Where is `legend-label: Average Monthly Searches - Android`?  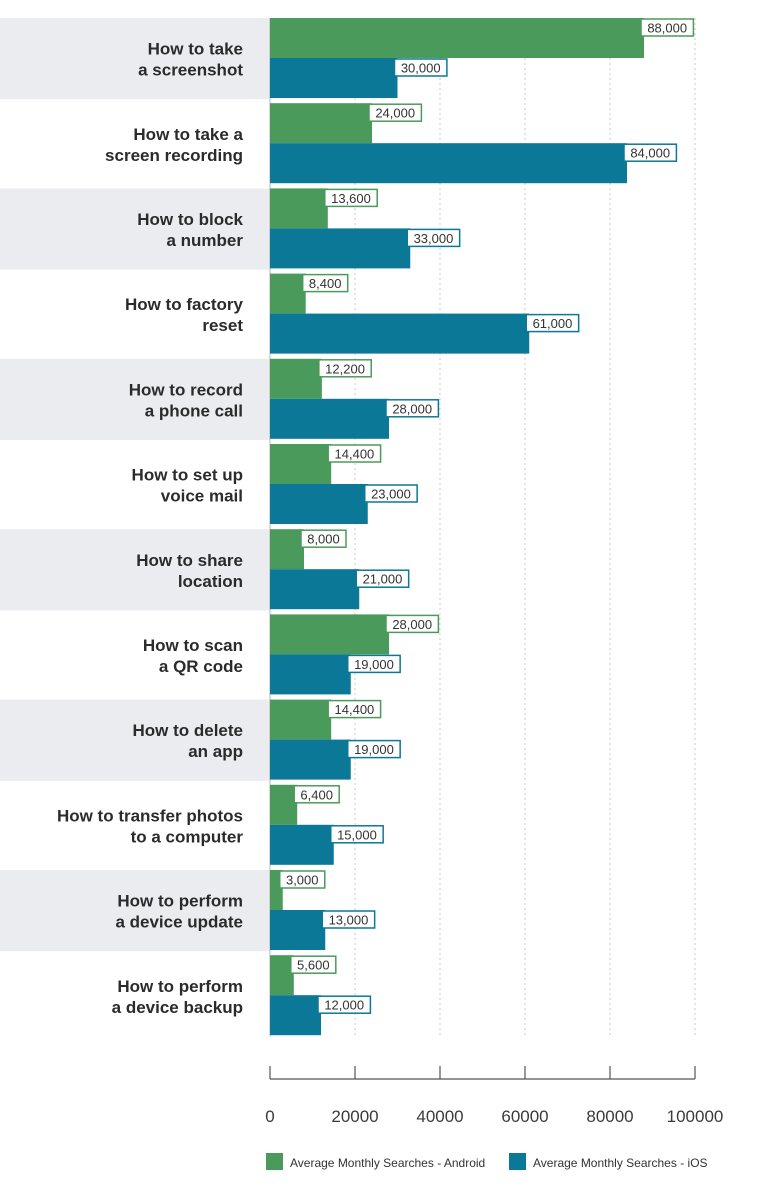
legend-label: Average Monthly Searches - Android is located at coordinates (387, 1163).